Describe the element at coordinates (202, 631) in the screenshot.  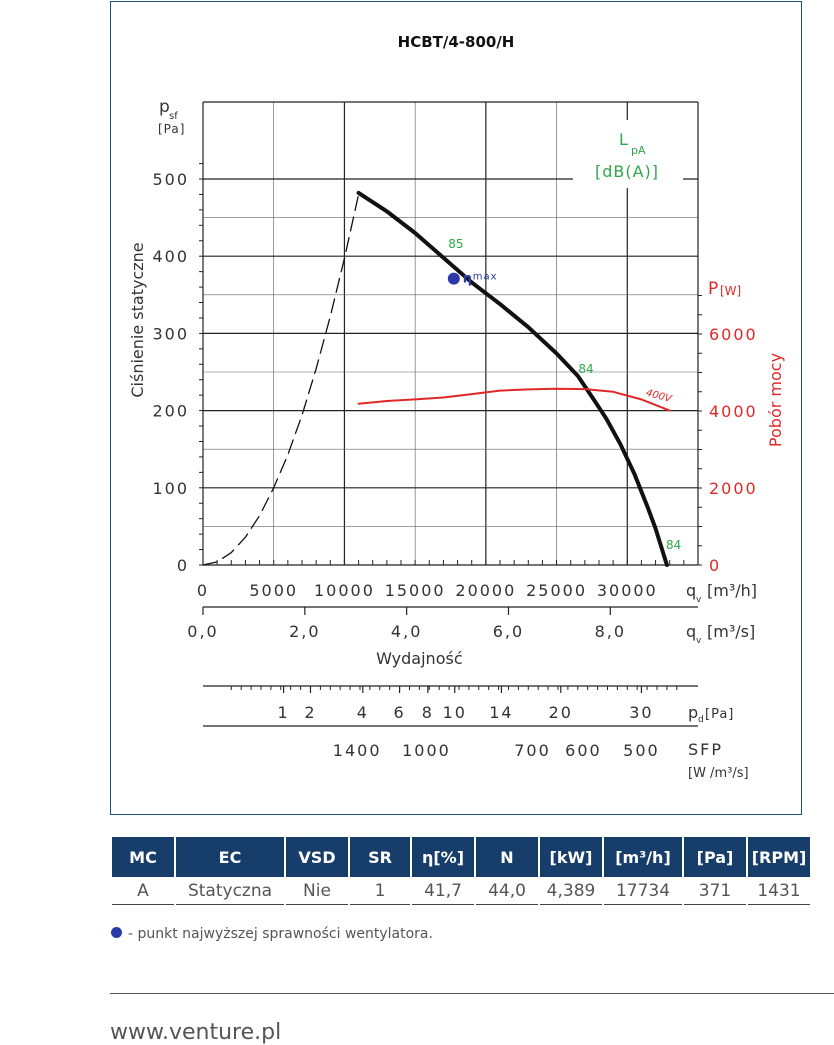
I see `x-tick-label-m3s: 0,0` at that location.